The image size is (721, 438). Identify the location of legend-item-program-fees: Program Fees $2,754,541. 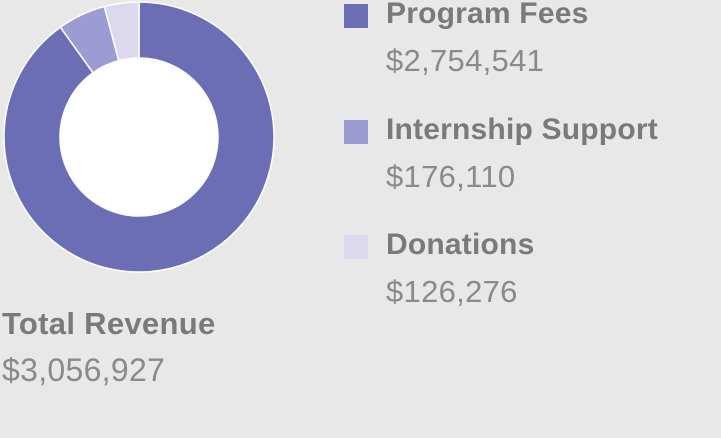
(532, 45).